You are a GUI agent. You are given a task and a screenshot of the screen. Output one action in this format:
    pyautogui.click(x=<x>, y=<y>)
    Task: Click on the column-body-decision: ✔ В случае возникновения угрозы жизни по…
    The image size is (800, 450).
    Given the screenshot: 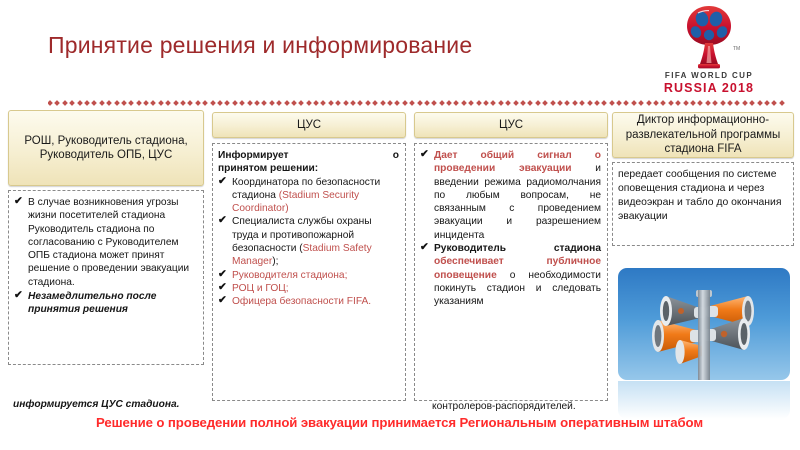 What is the action you would take?
    pyautogui.click(x=106, y=277)
    